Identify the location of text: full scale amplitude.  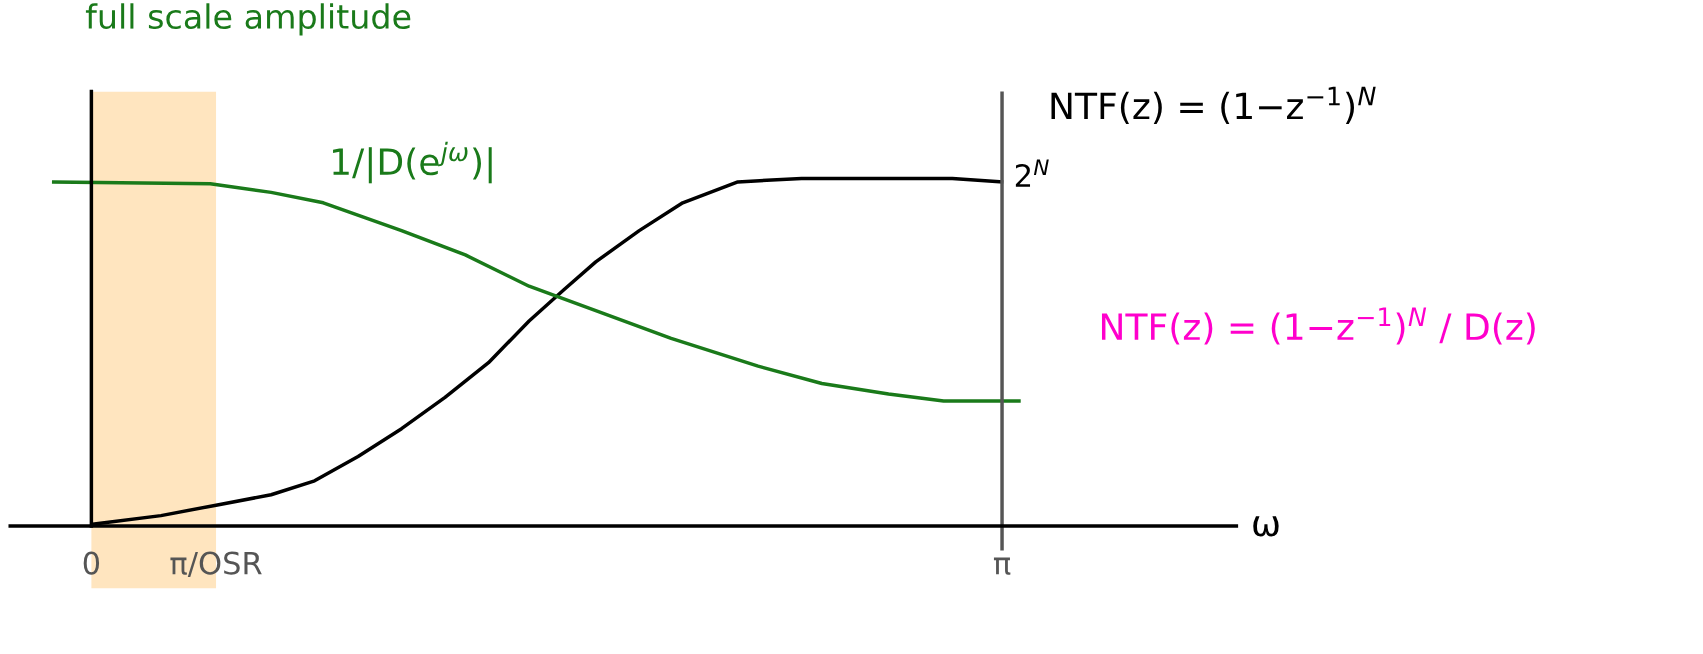
(248, 19).